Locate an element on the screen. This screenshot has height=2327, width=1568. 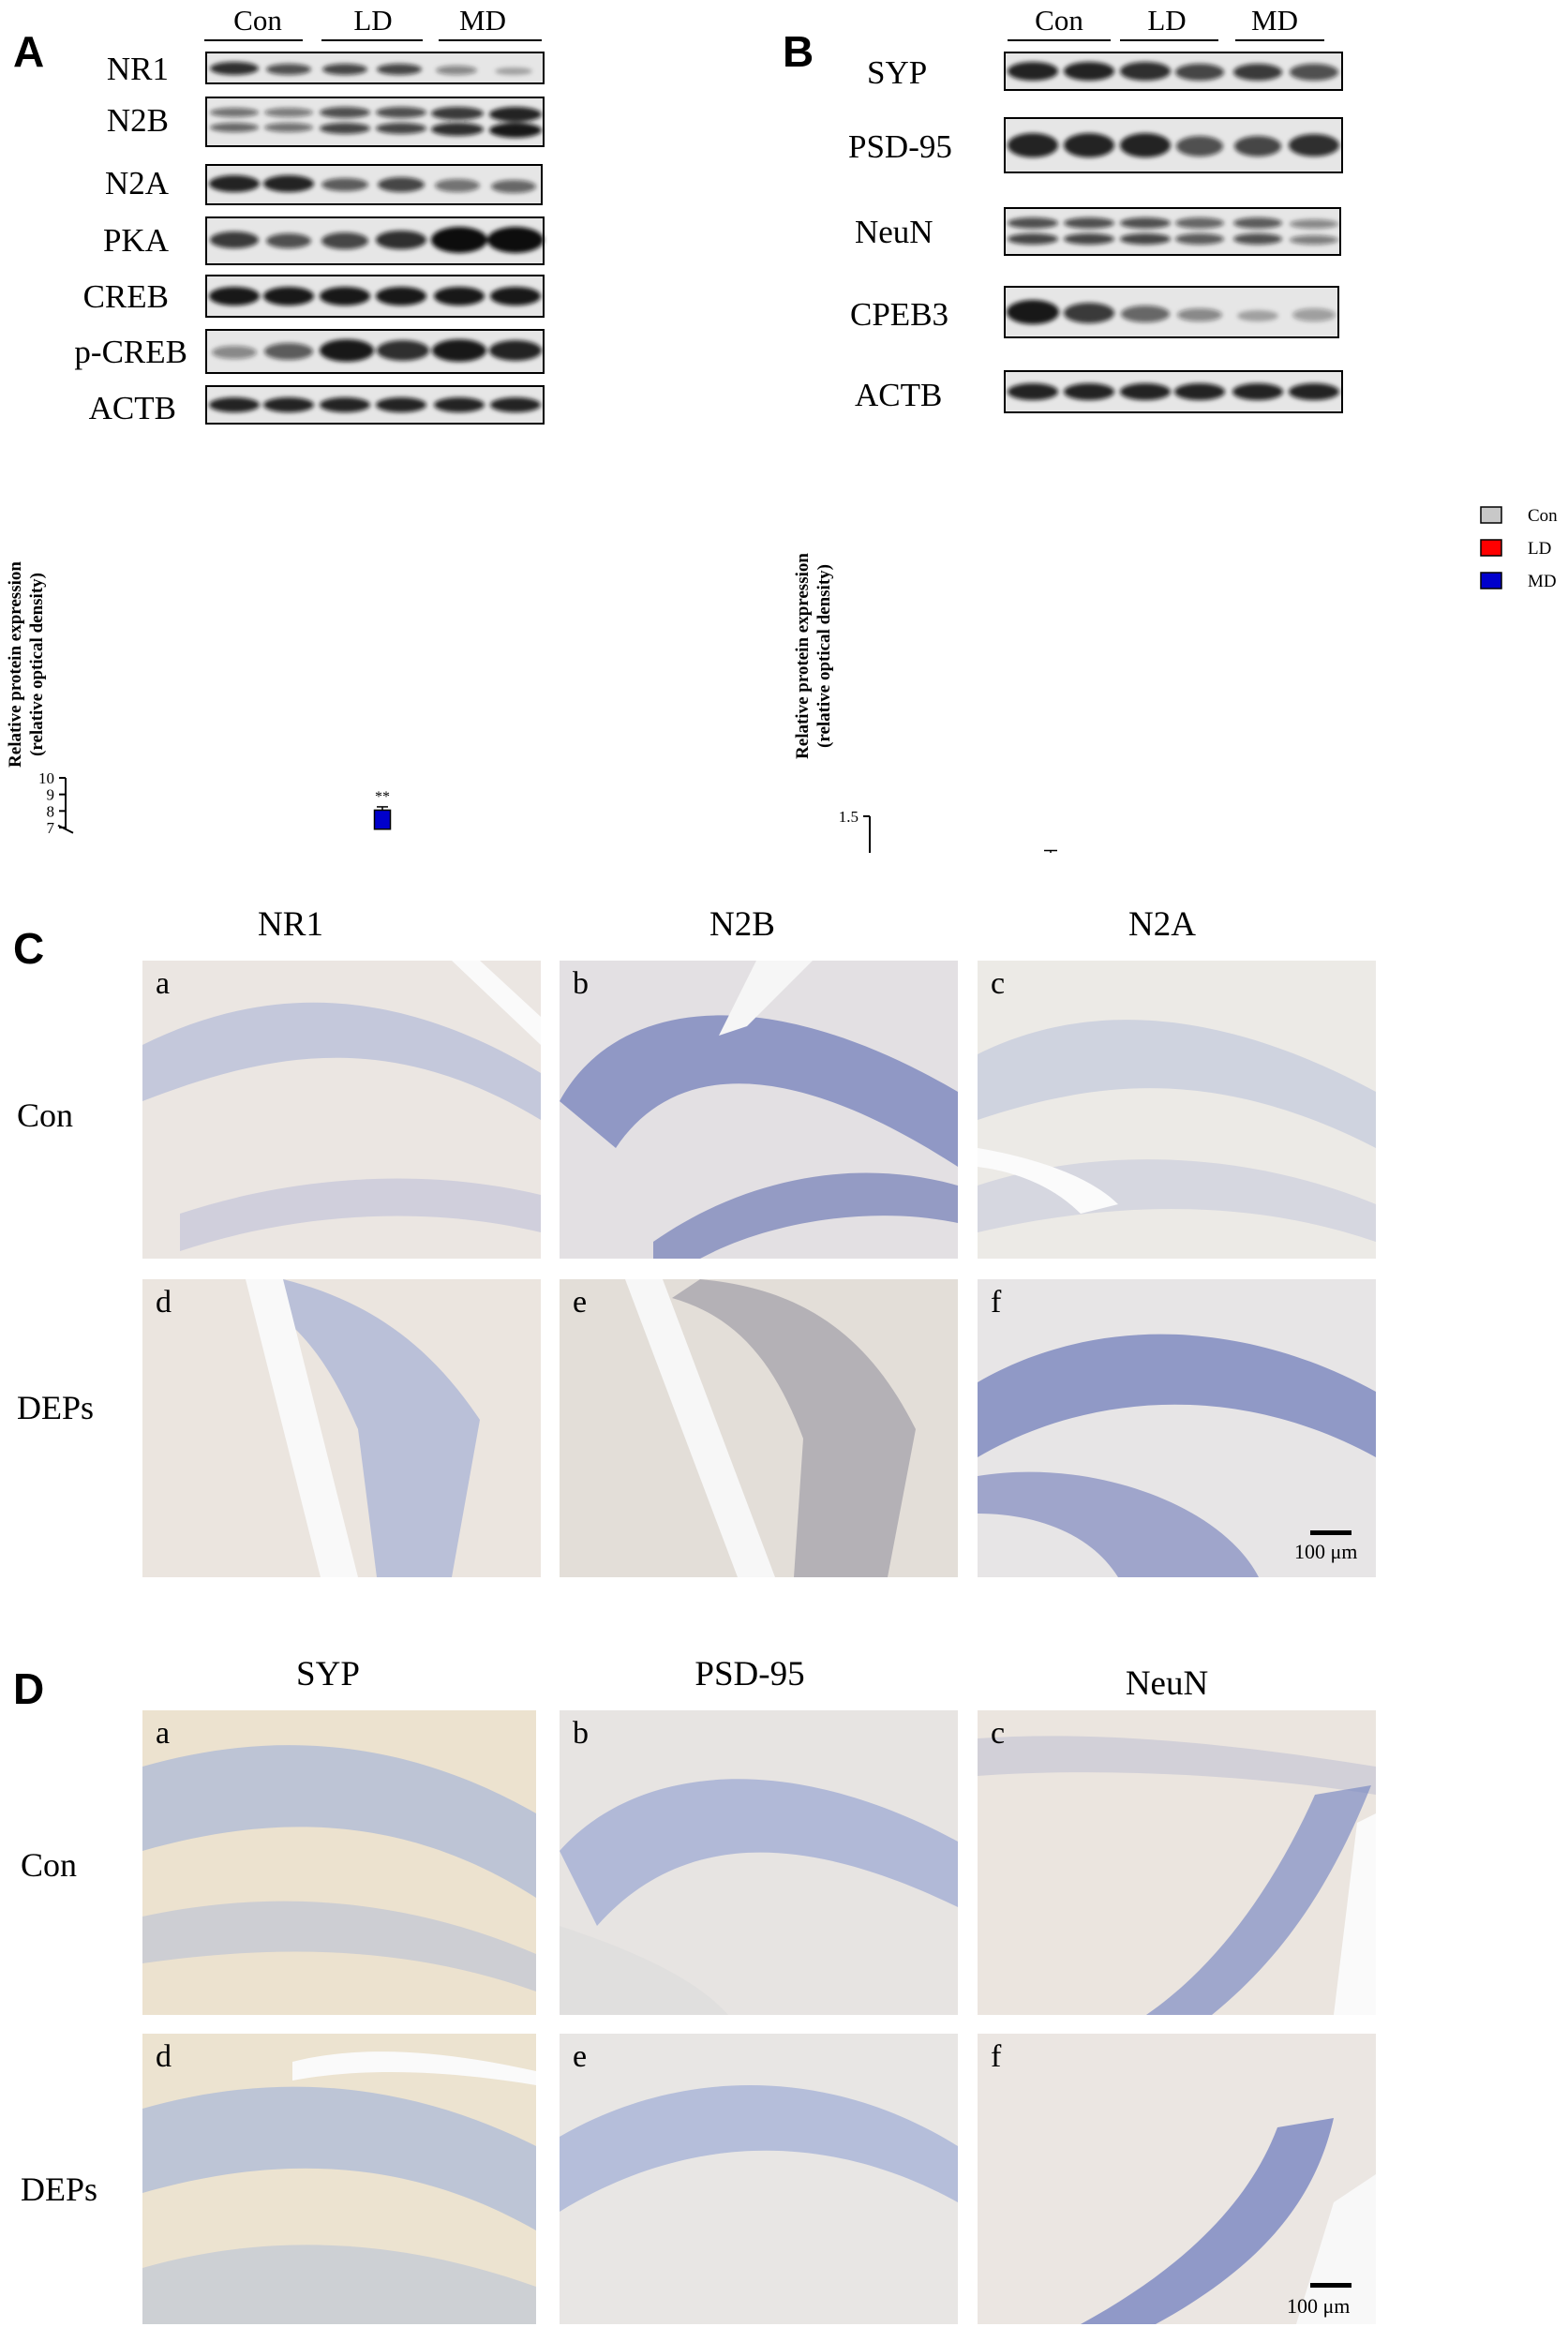
chart-b-ylabel-line1: Relative protein expression is located at coordinates (803, 656).